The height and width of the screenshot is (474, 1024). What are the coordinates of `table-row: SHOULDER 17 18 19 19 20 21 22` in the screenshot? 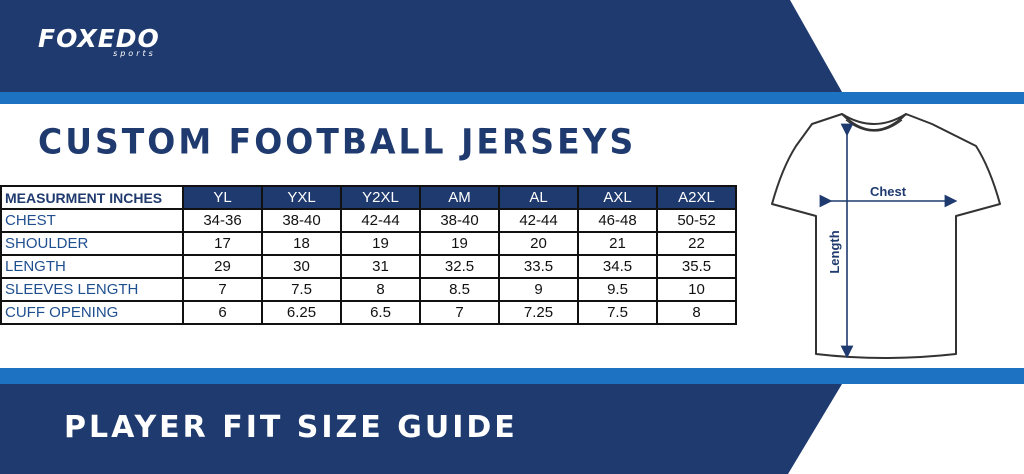 It's located at (368, 243).